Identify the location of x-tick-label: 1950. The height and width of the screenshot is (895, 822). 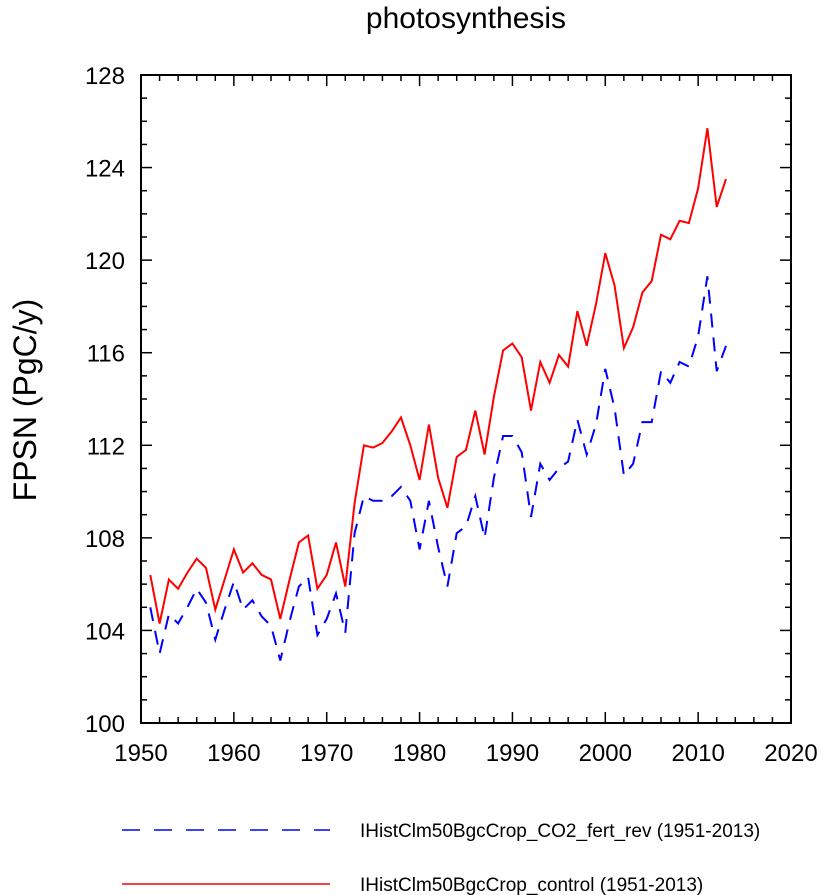
(140, 753).